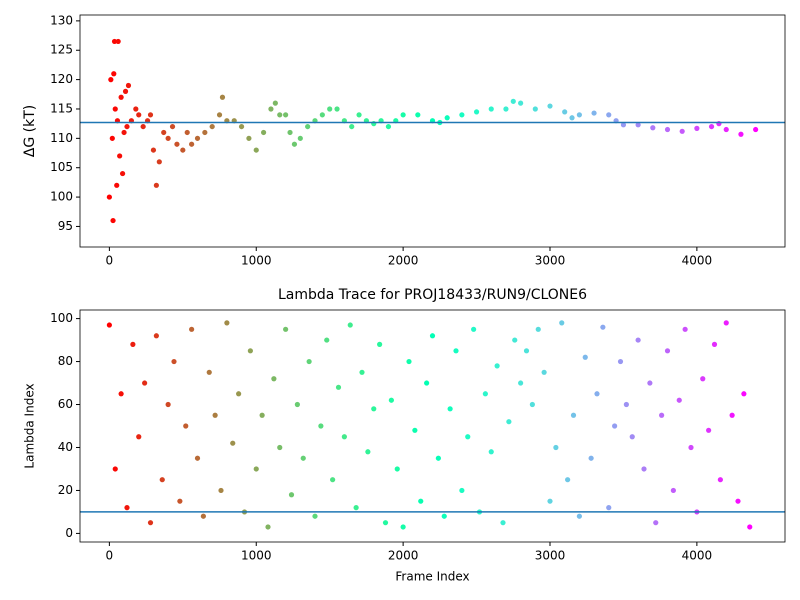 The width and height of the screenshot is (800, 600). What do you see at coordinates (61, 79) in the screenshot?
I see `y-tick-label: 120` at bounding box center [61, 79].